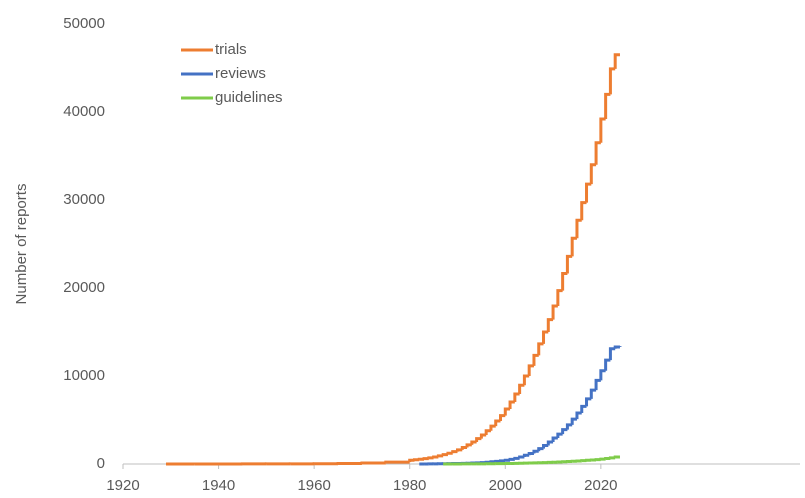  What do you see at coordinates (122, 485) in the screenshot?
I see `x-tick-label: 1920` at bounding box center [122, 485].